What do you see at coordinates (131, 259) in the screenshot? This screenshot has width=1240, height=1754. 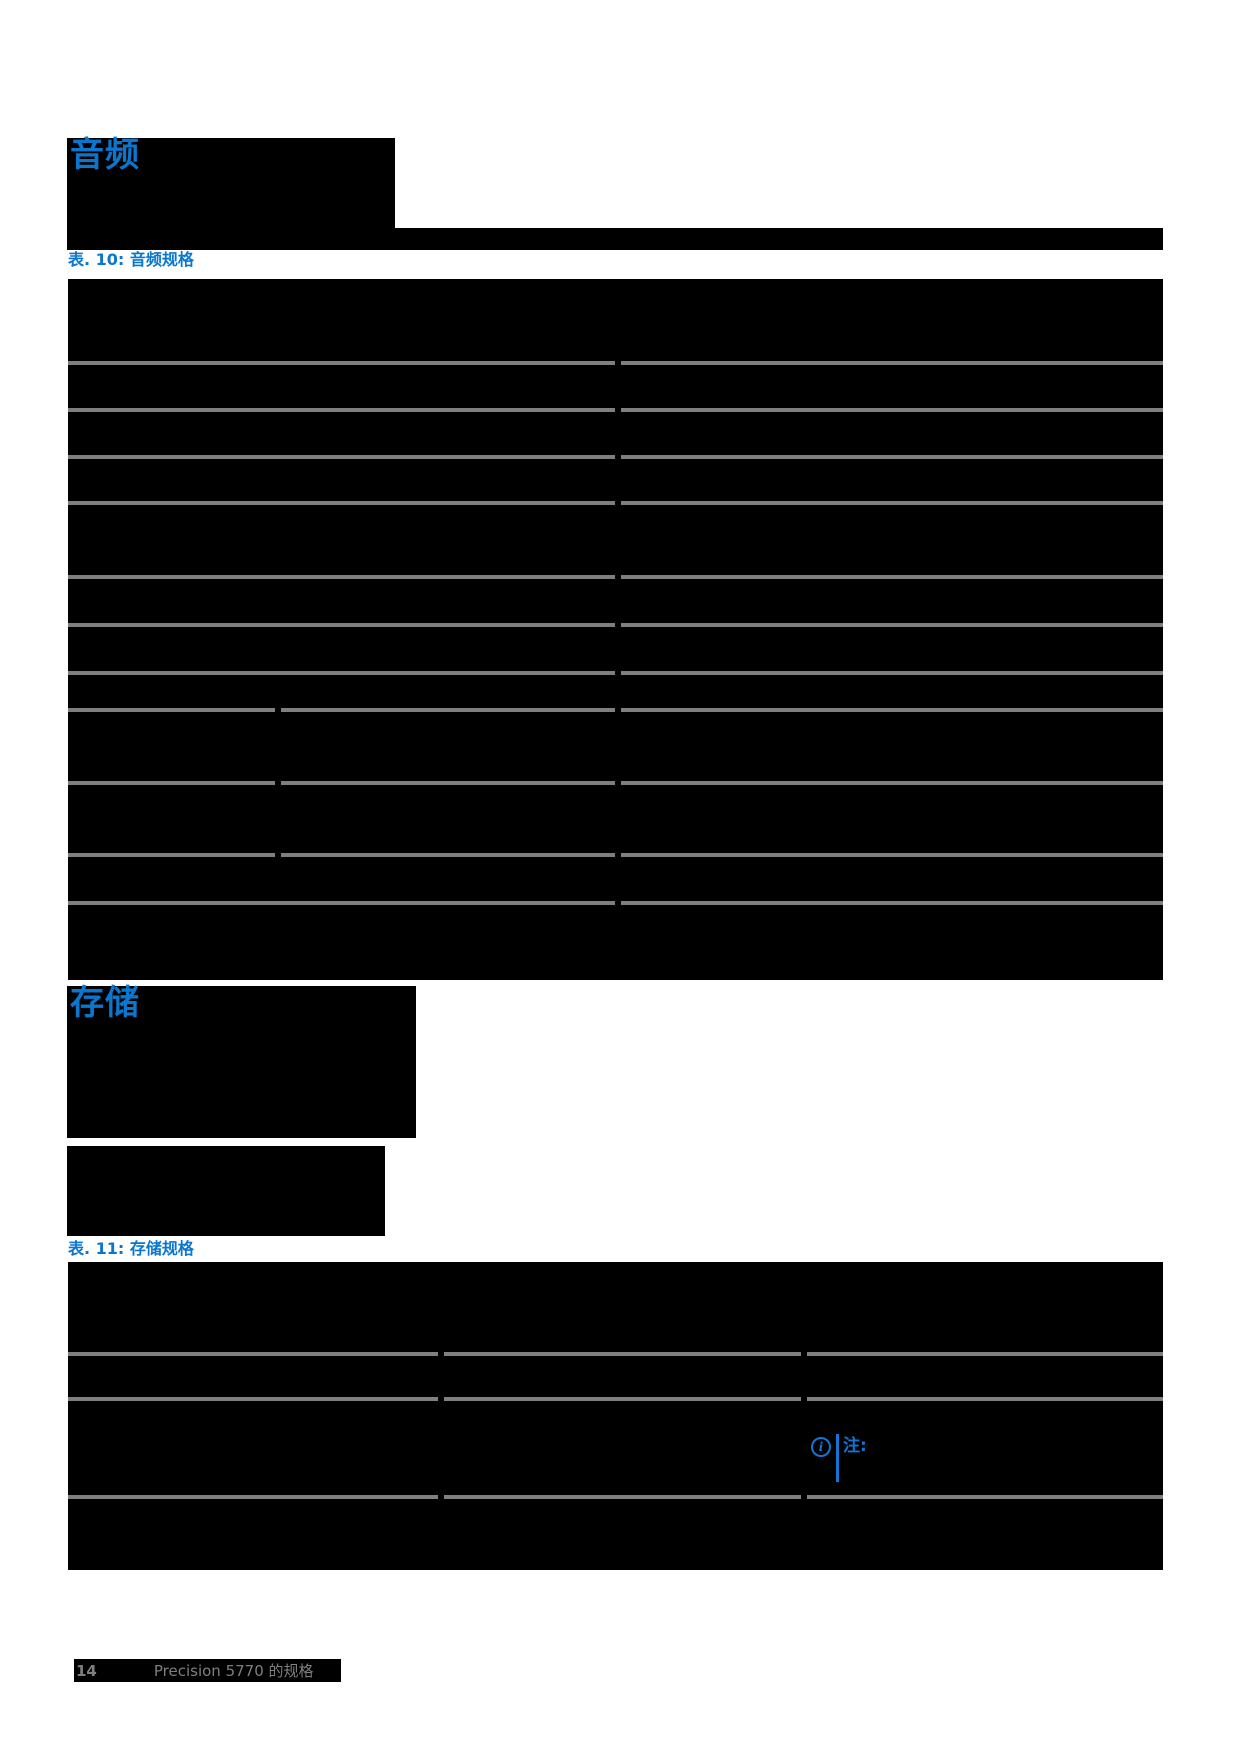 I see `audio-table-caption: 表. 10: 音频规格` at bounding box center [131, 259].